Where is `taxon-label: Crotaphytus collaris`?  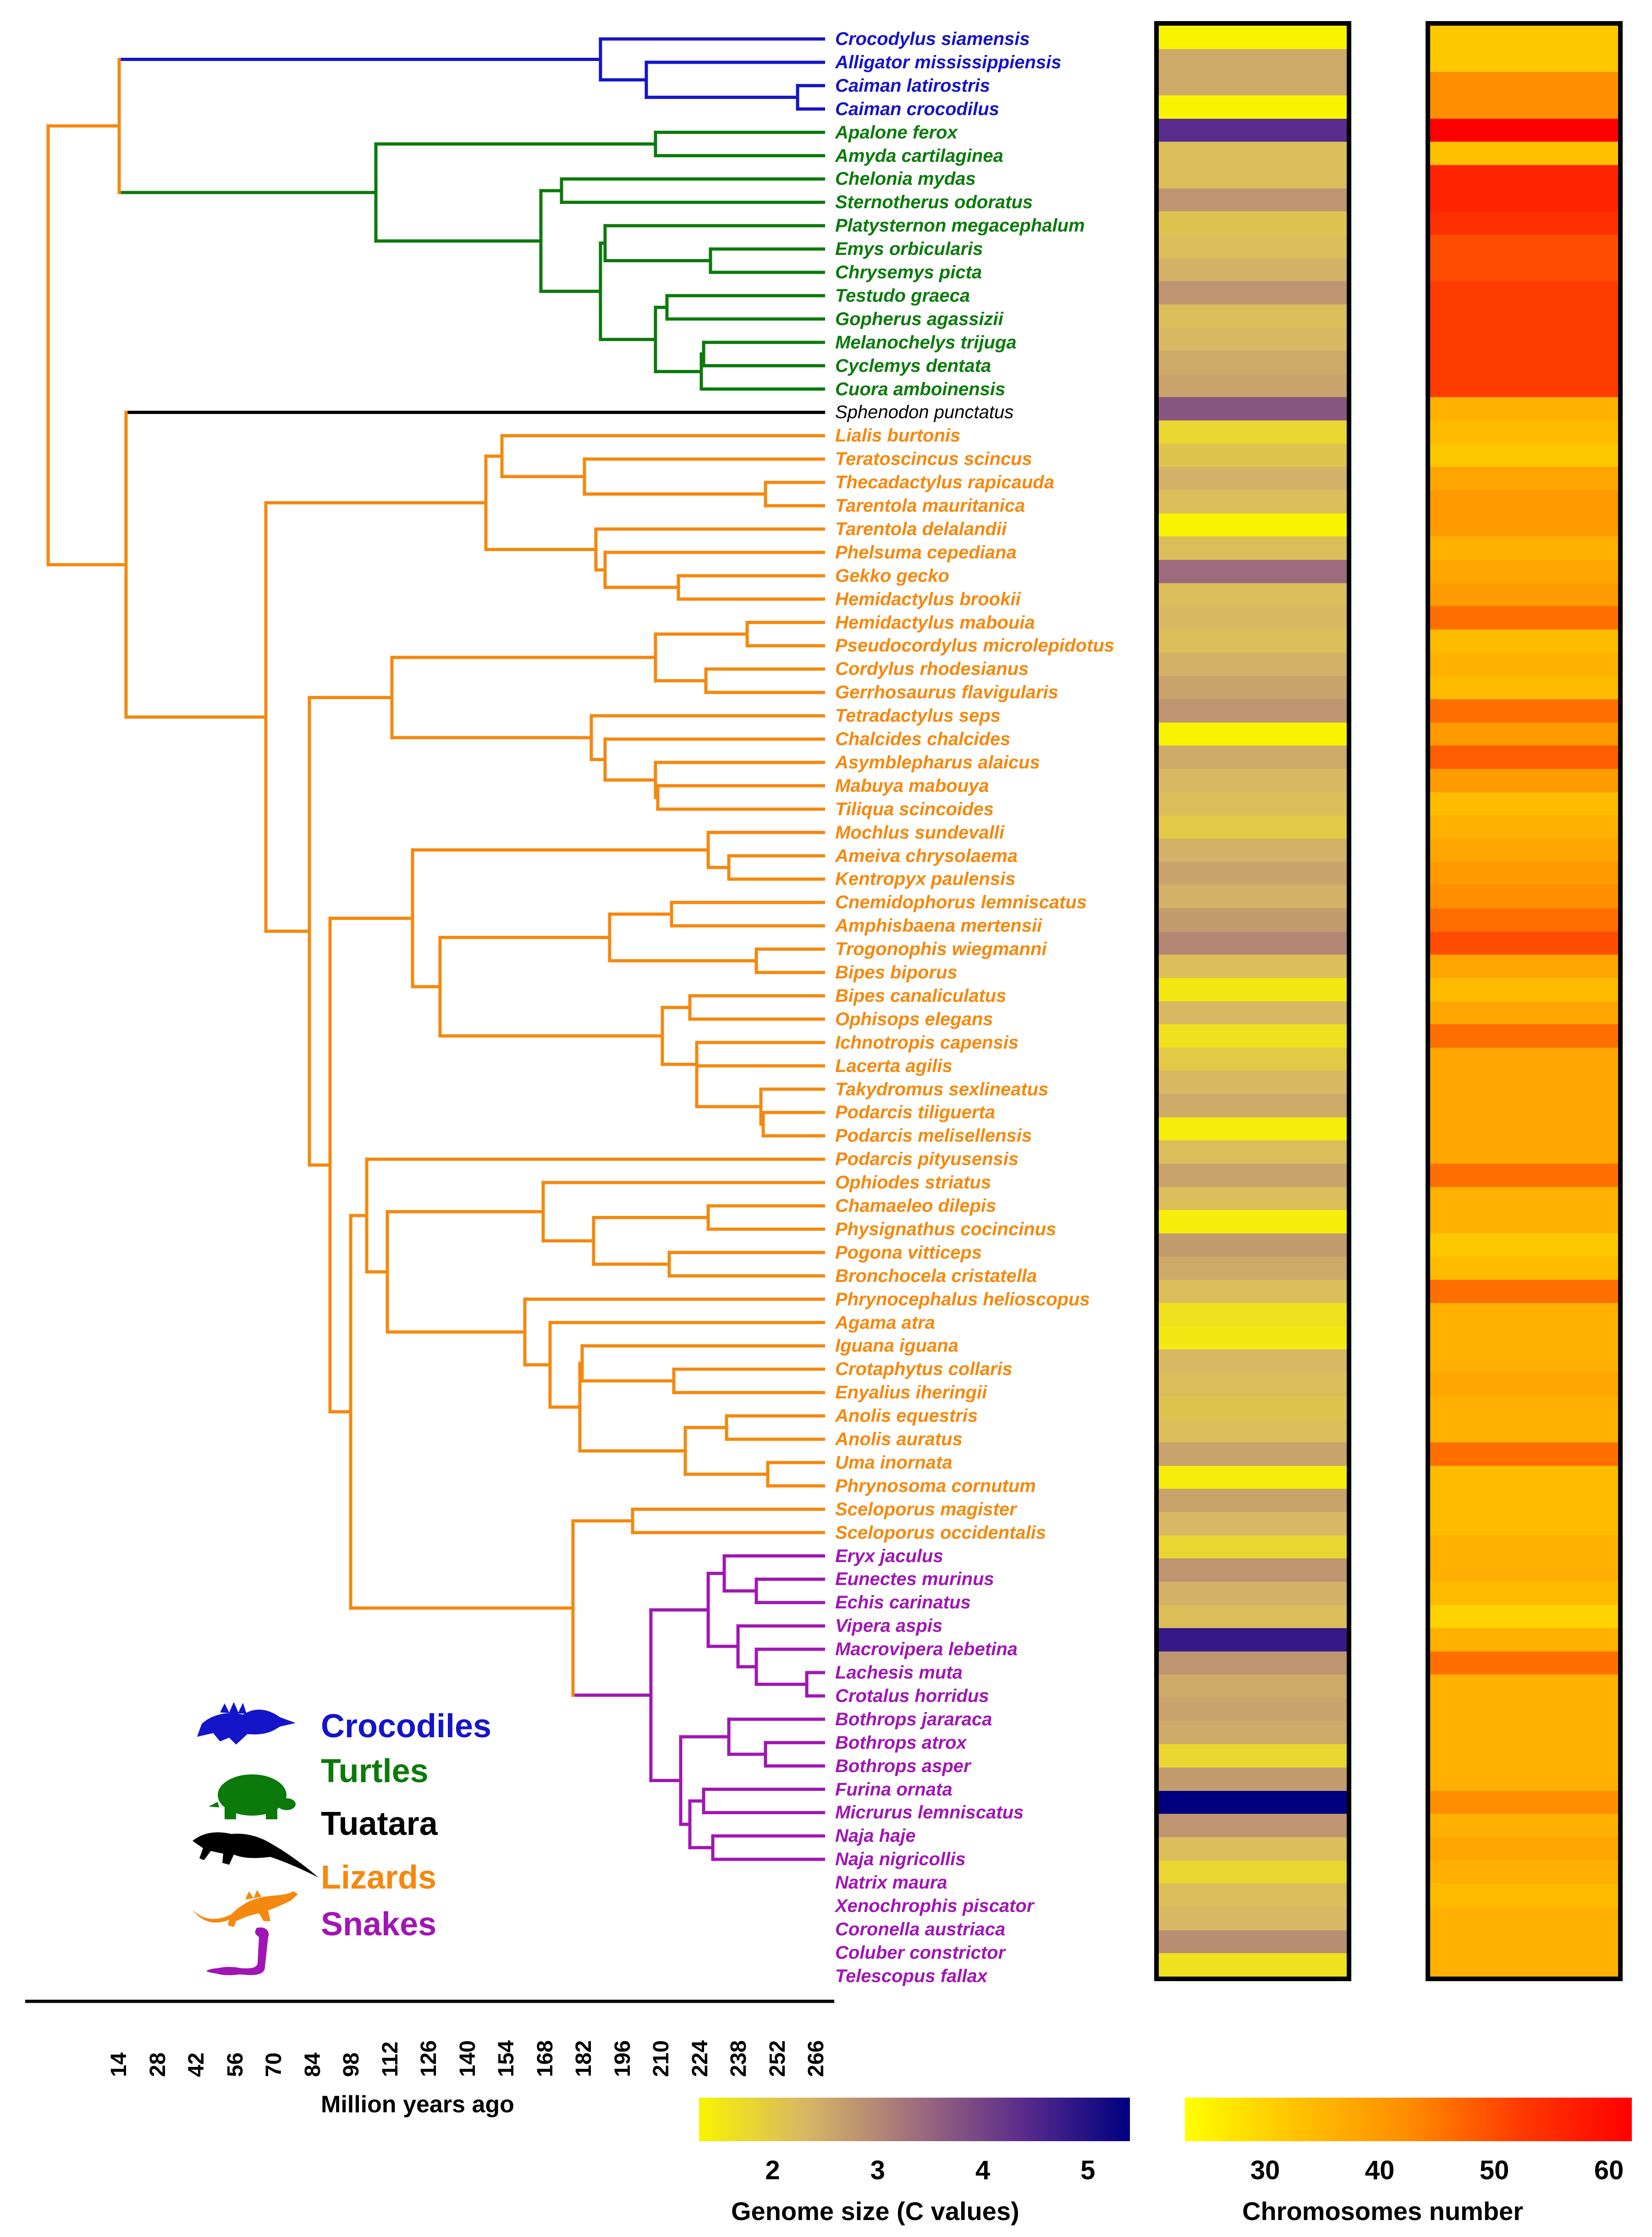 taxon-label: Crotaphytus collaris is located at coordinates (924, 1370).